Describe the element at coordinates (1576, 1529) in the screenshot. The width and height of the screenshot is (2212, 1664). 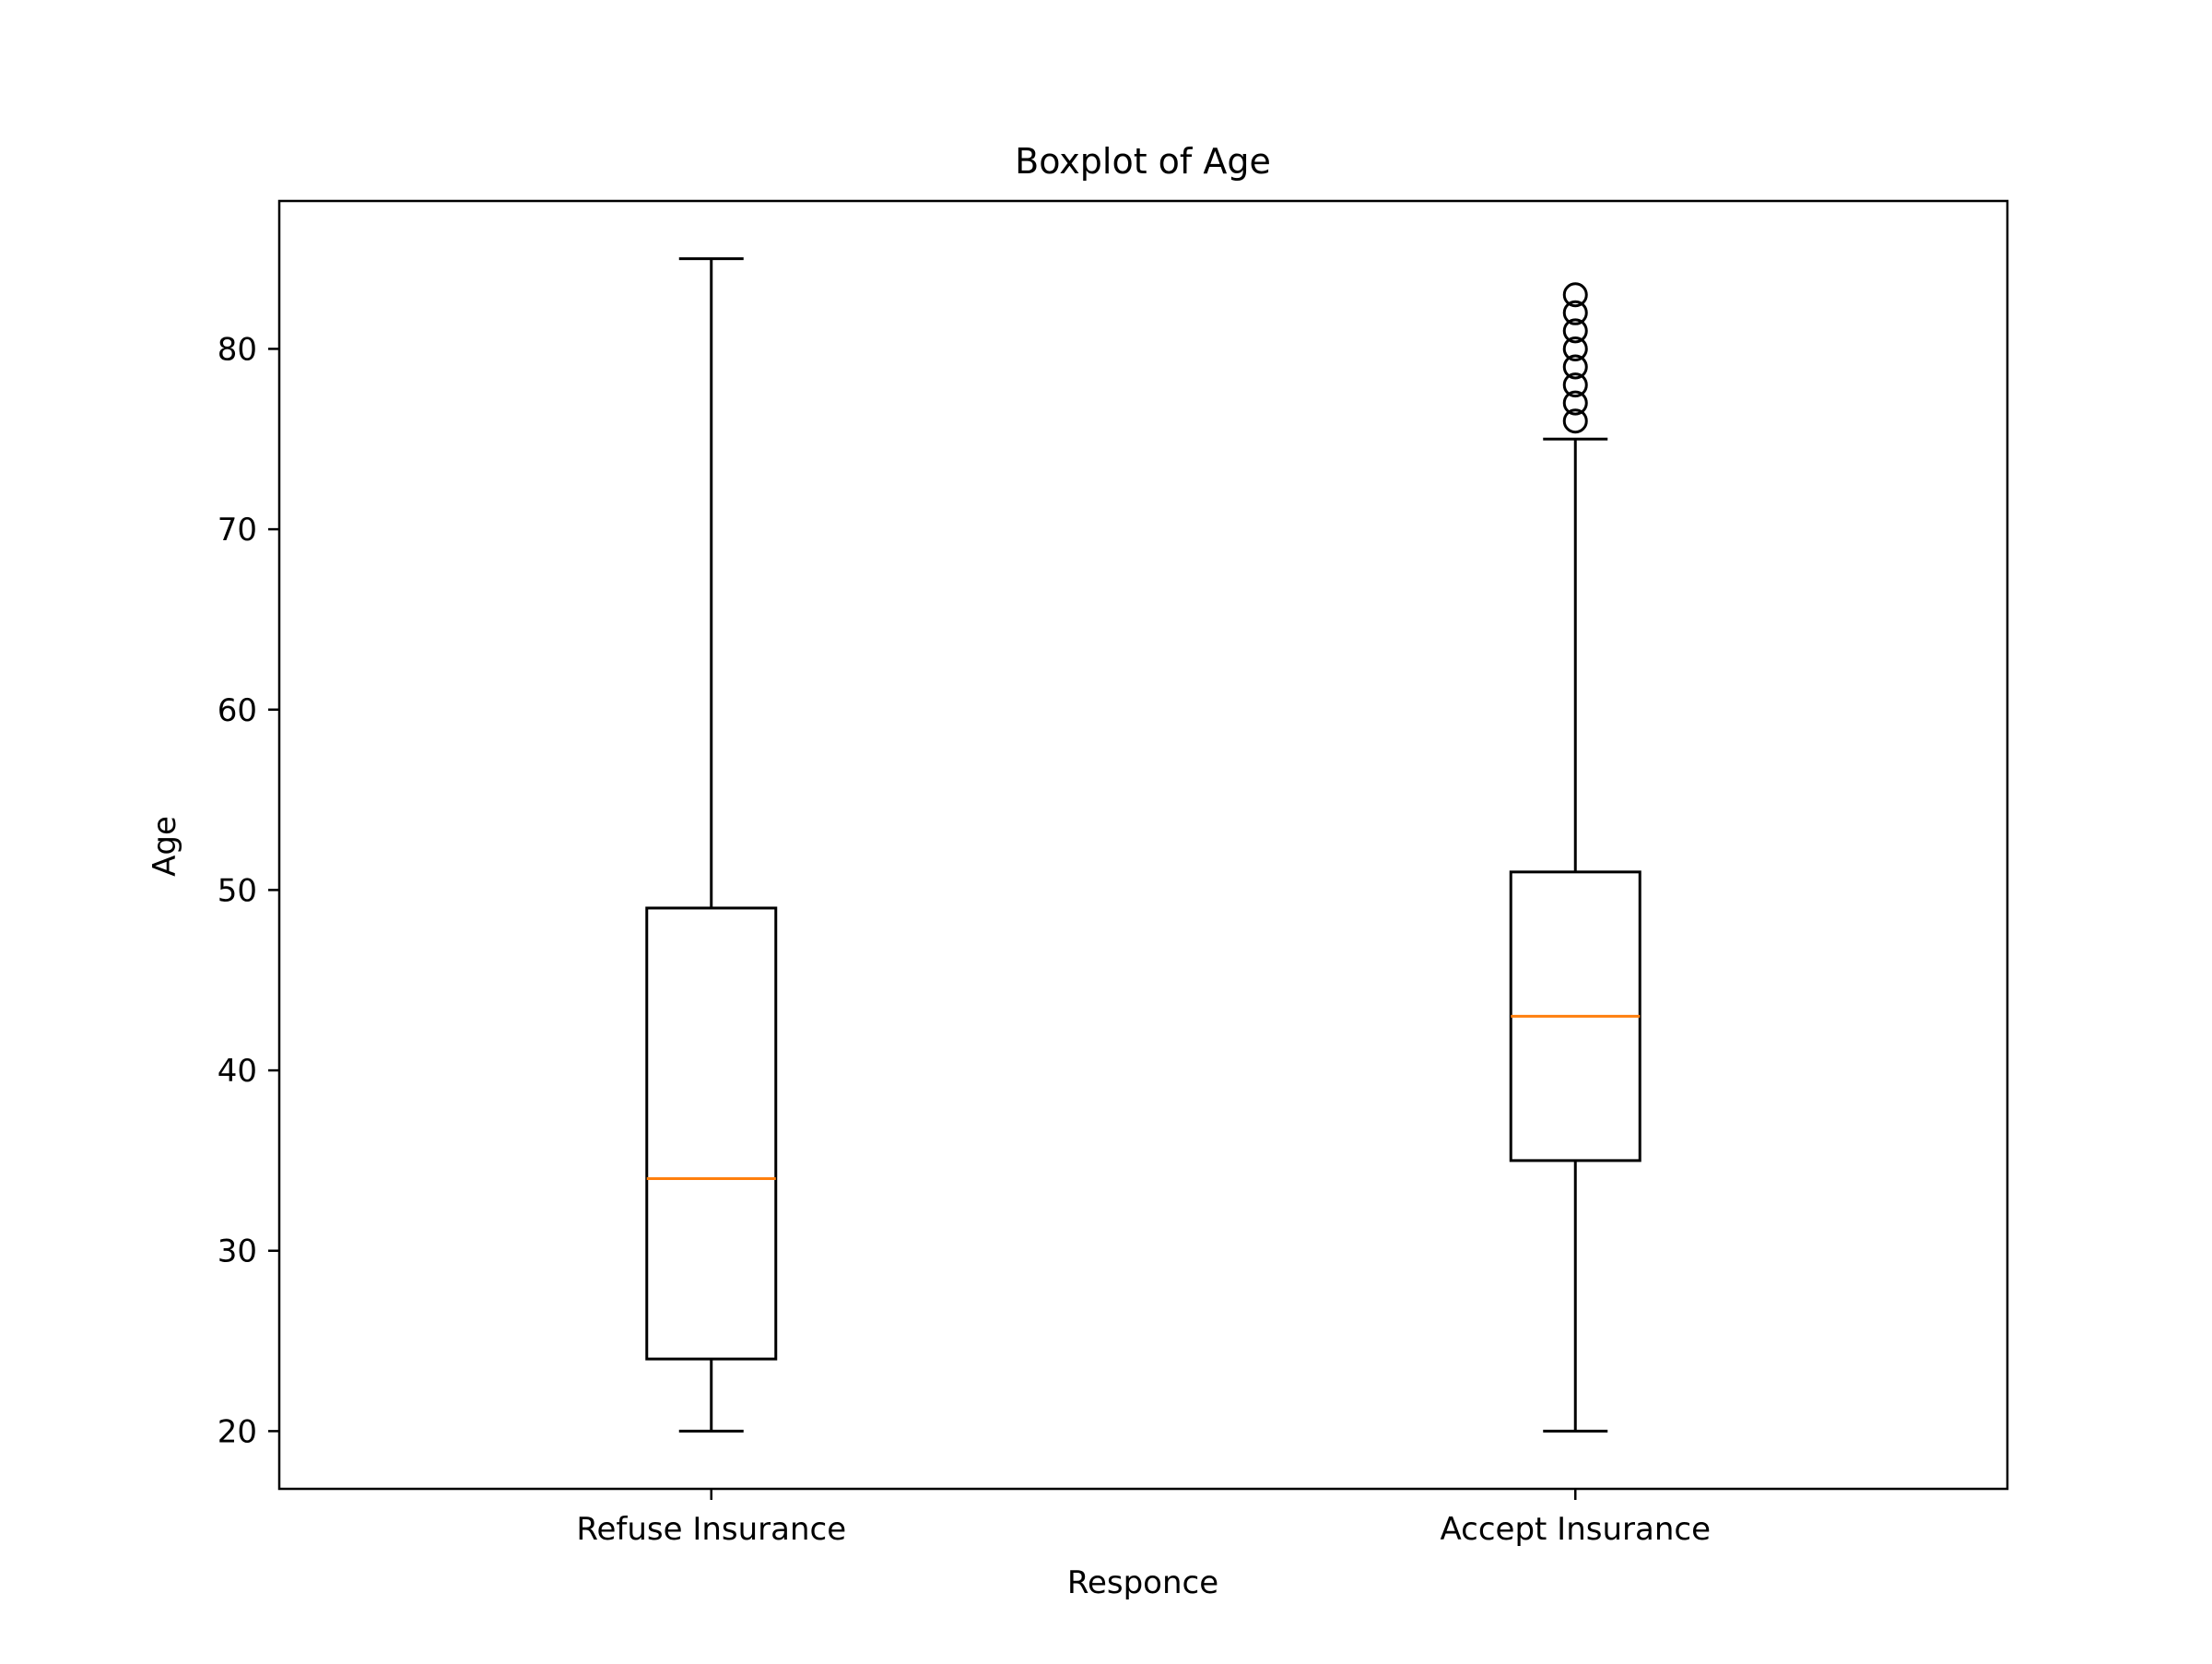
I see `x-tick-label: Accept Insurance` at that location.